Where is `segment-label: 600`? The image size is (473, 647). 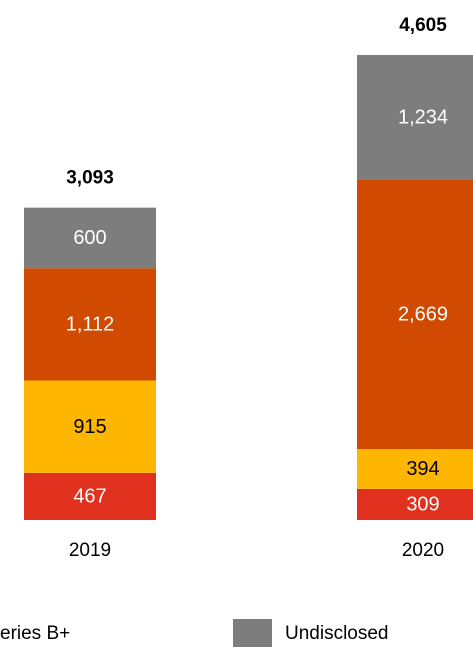
segment-label: 600 is located at coordinates (89, 238).